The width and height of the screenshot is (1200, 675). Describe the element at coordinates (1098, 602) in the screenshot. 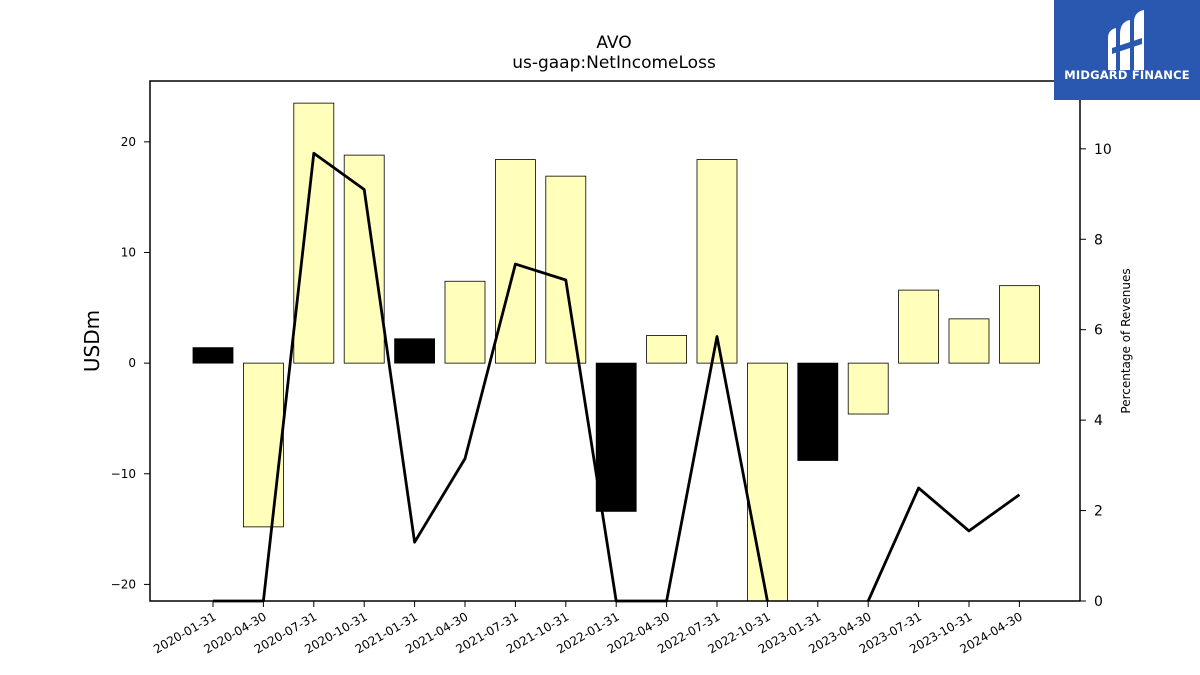

I see `y2-tick-label: 0` at that location.